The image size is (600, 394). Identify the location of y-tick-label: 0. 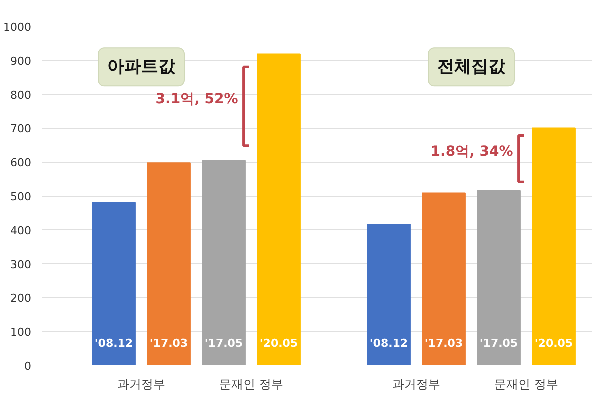
(28, 366).